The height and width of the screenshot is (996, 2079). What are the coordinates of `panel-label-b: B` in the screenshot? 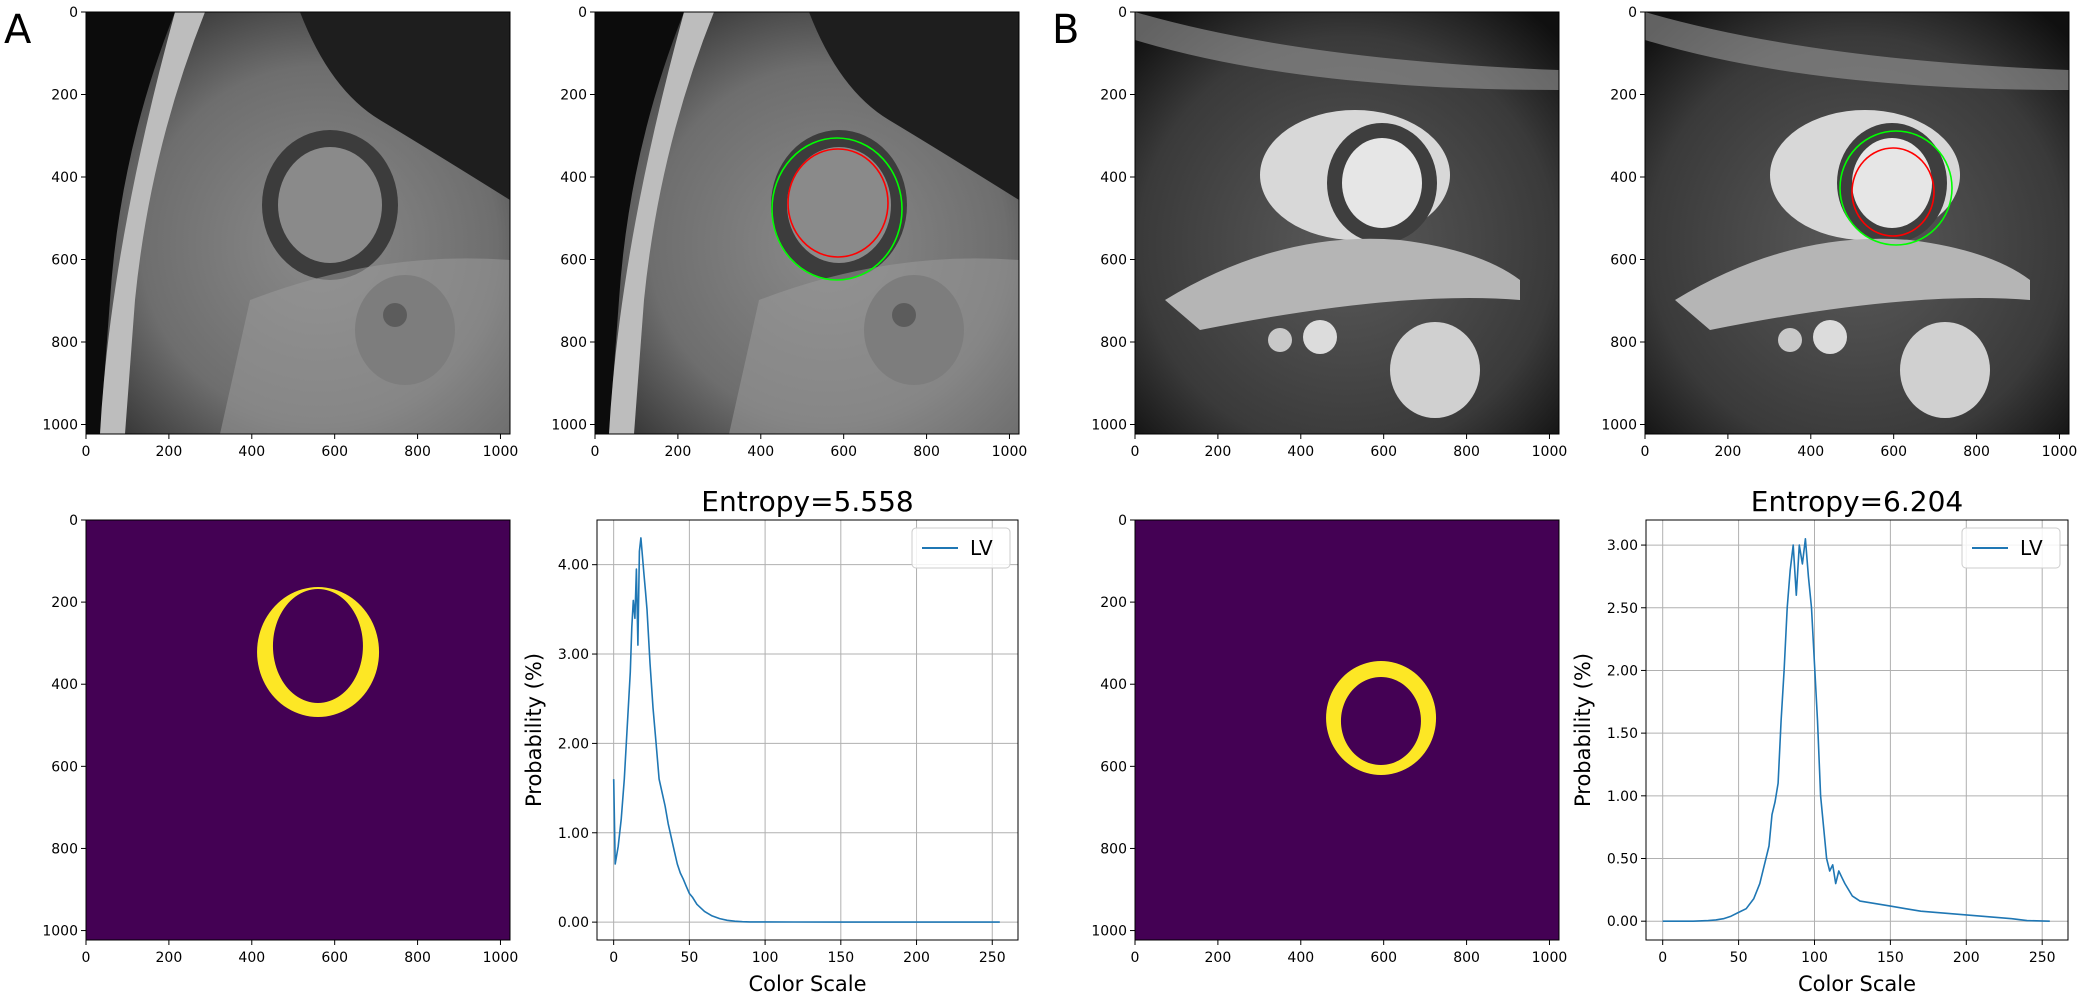 It's located at (1066, 30).